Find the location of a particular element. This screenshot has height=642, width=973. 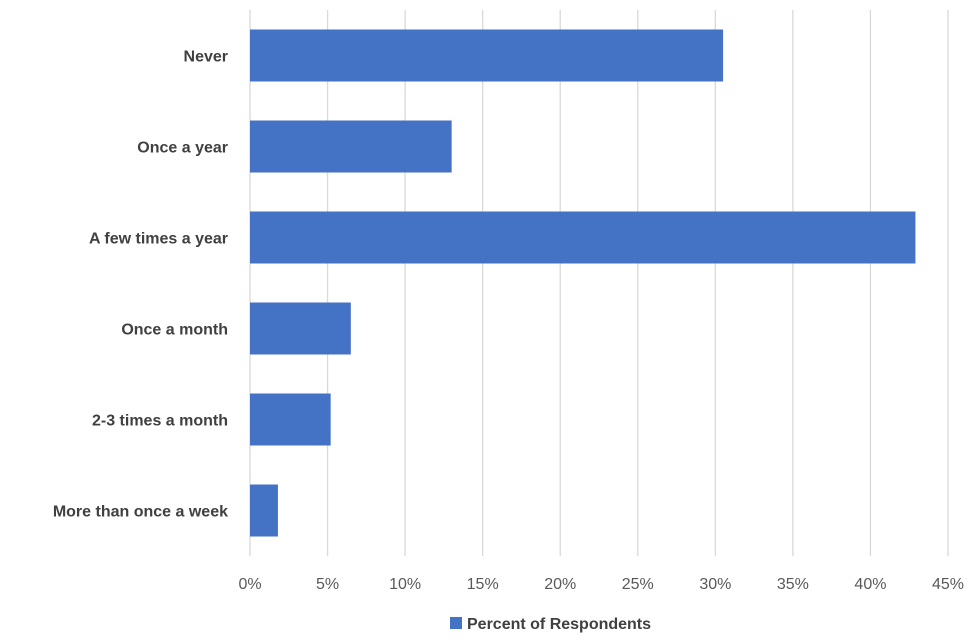

x-tick-label: 40% is located at coordinates (870, 584).